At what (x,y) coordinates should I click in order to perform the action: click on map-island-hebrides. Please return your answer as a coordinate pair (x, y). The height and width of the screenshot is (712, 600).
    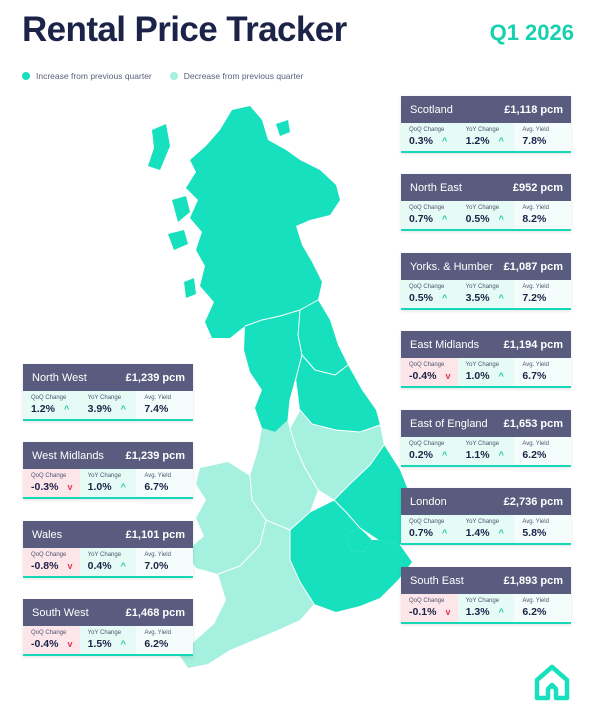
    Looking at the image, I should click on (159, 147).